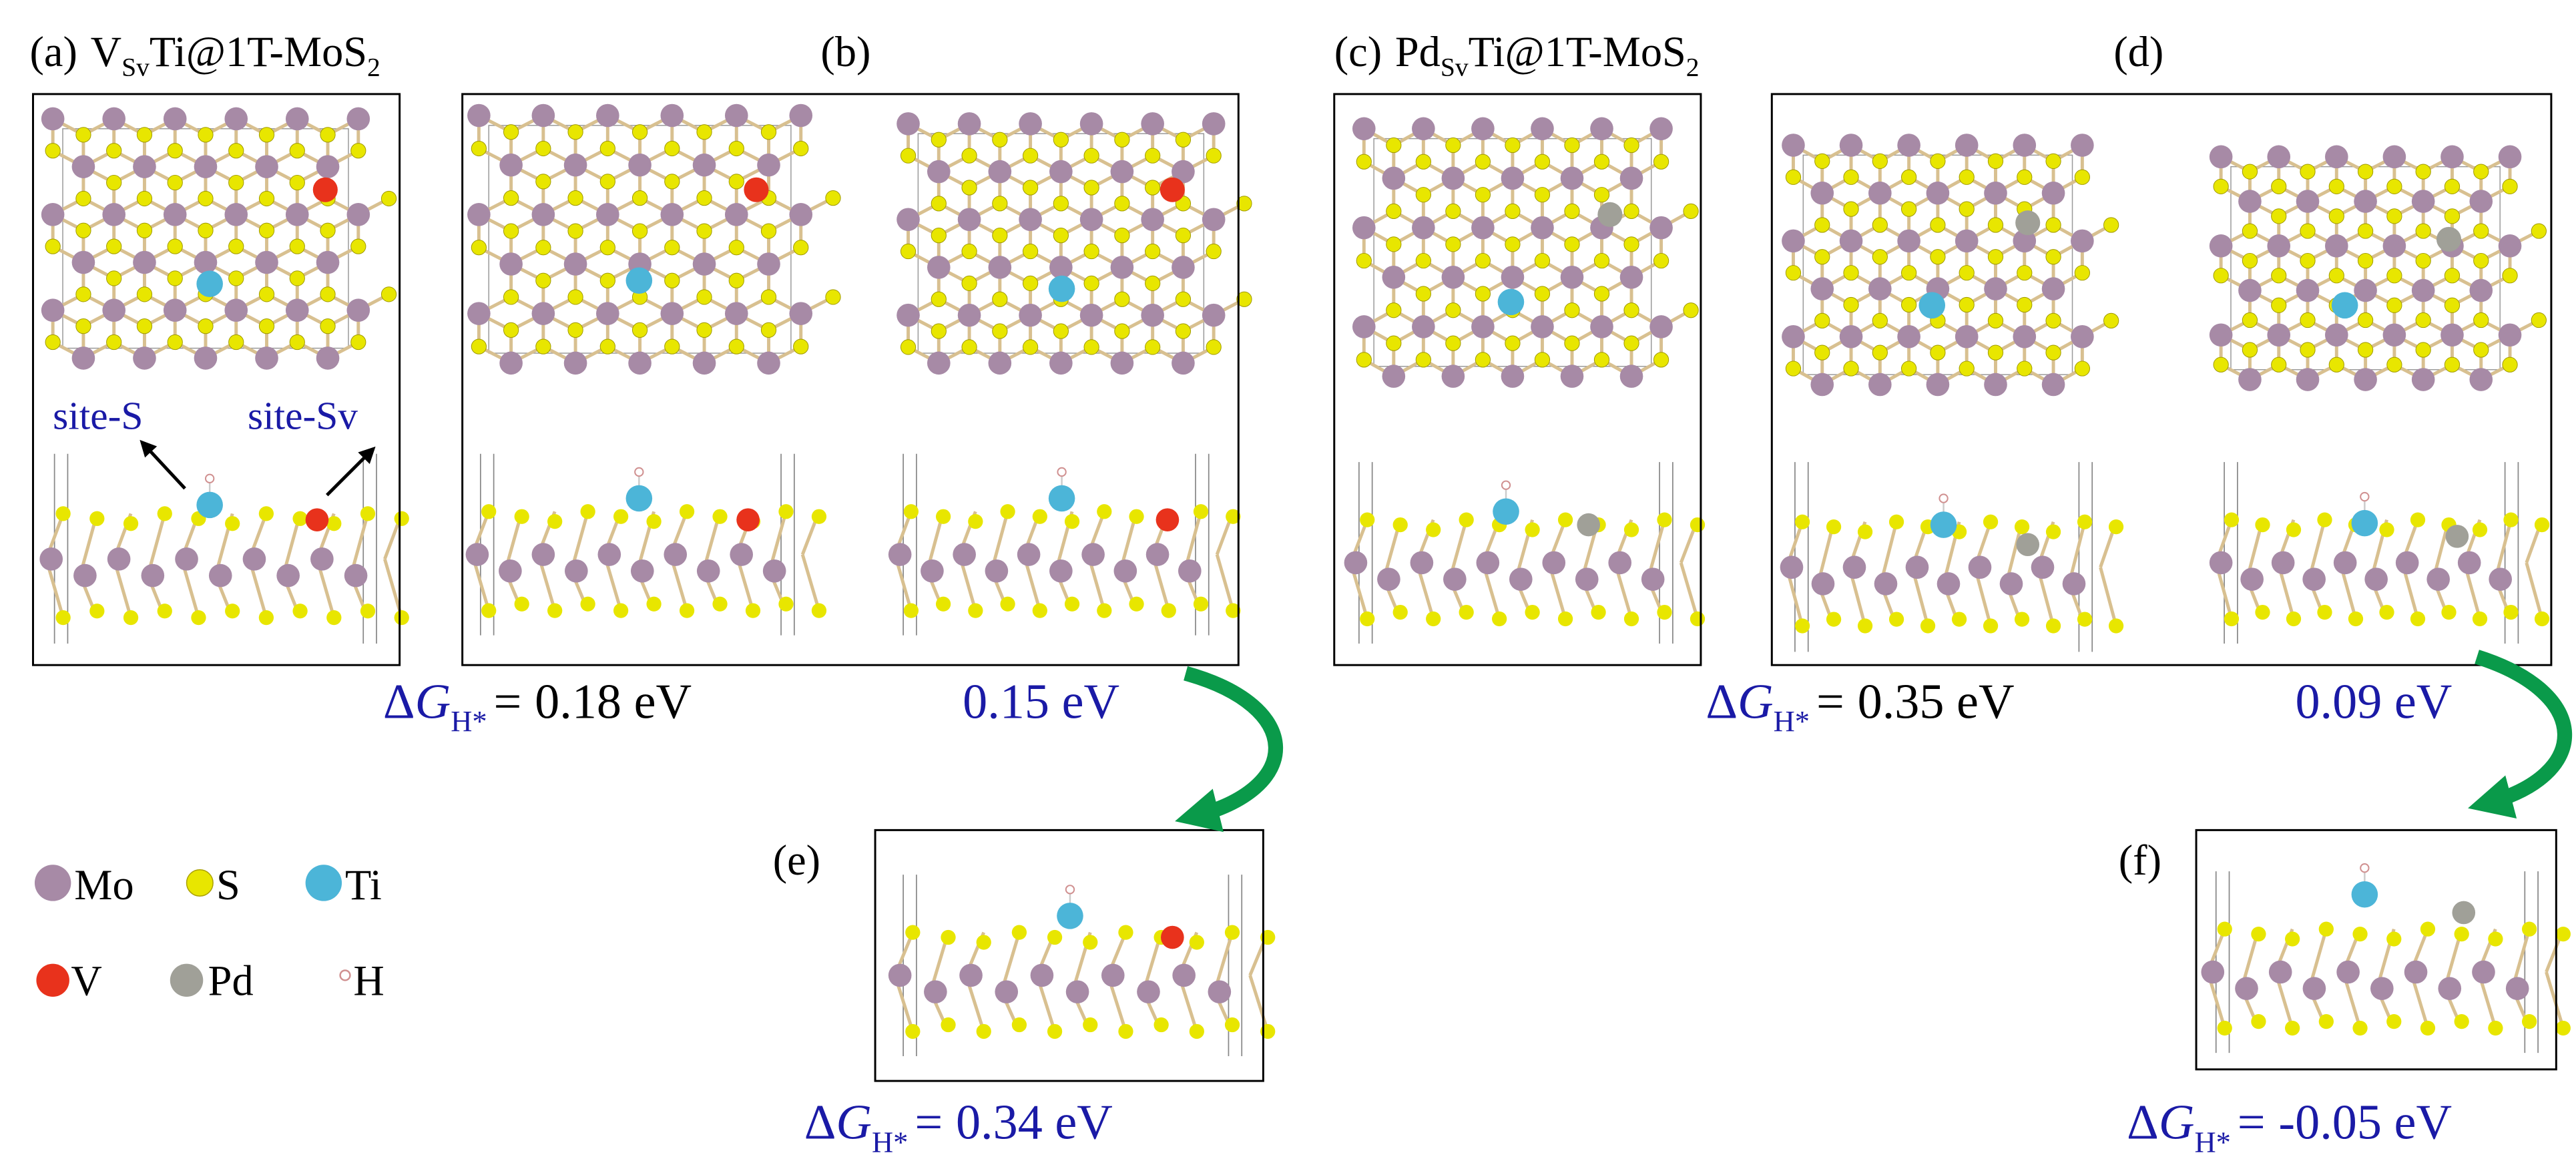 This screenshot has width=2576, height=1175. Describe the element at coordinates (2365, 868) in the screenshot. I see `atom-h` at that location.